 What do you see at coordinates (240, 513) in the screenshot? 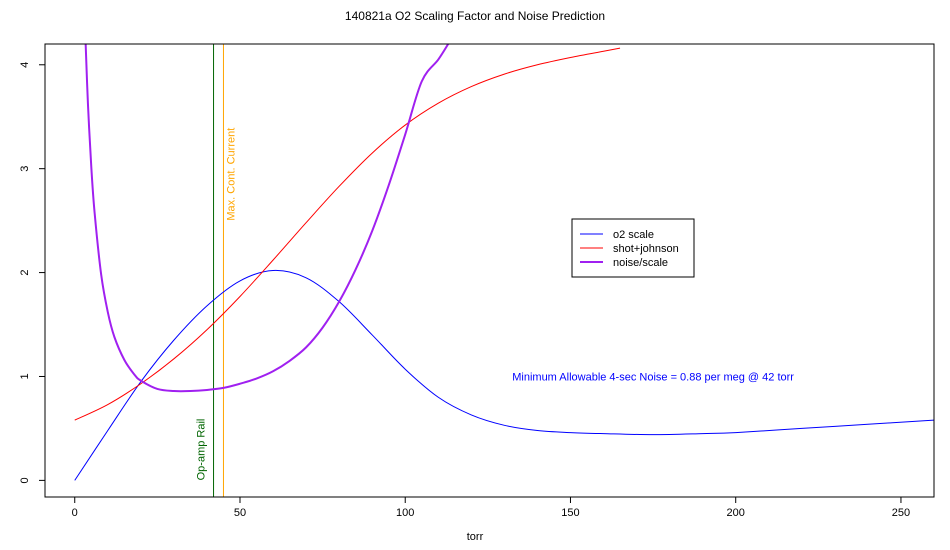
I see `x-tick-label: 50` at bounding box center [240, 513].